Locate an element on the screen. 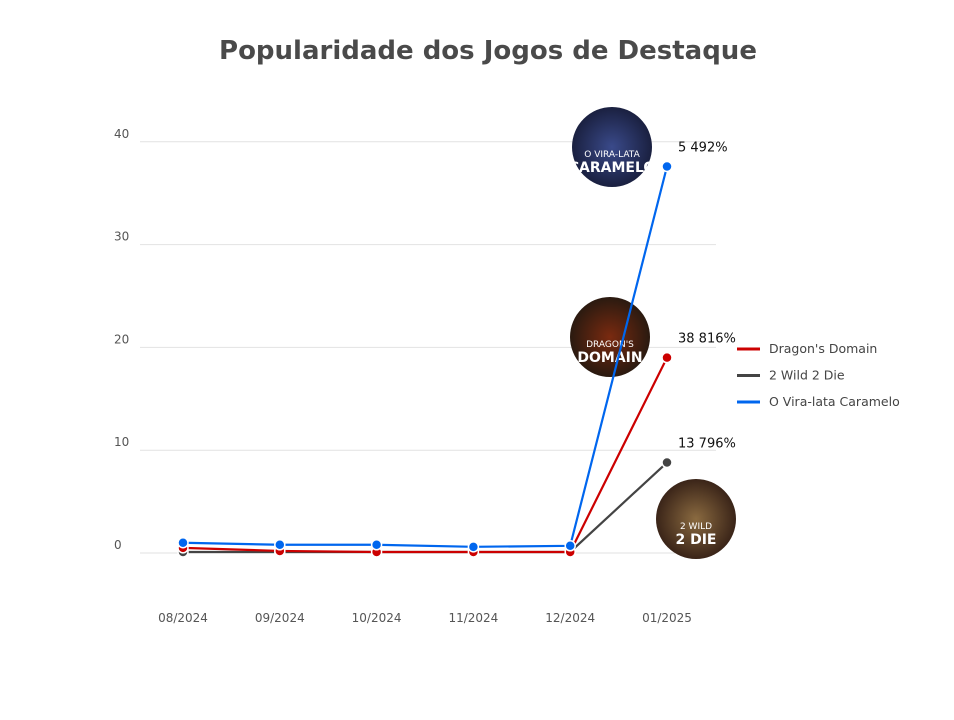 The height and width of the screenshot is (720, 954). y-tick-label: 40 is located at coordinates (121, 134).